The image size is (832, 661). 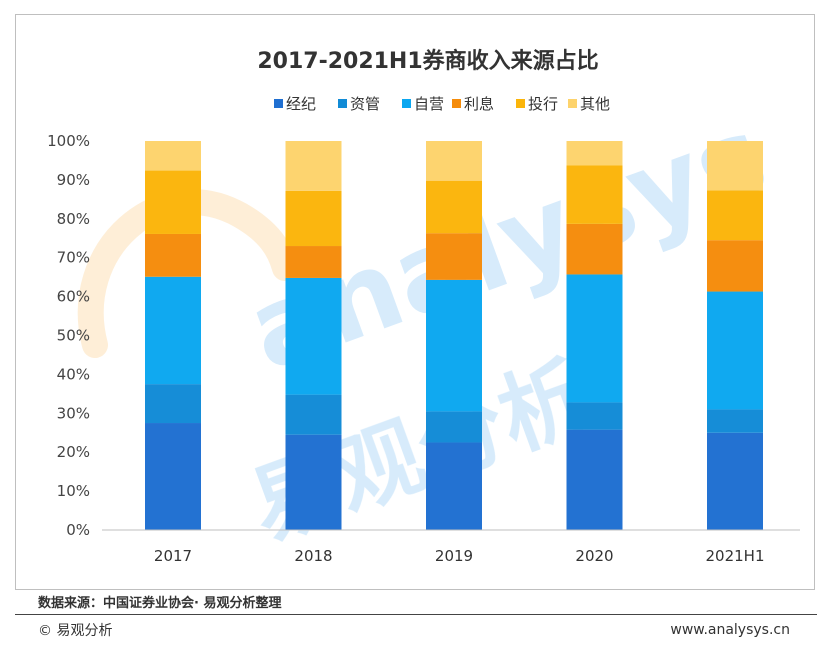 What do you see at coordinates (75, 631) in the screenshot?
I see `copyright-text: © 易观分析` at bounding box center [75, 631].